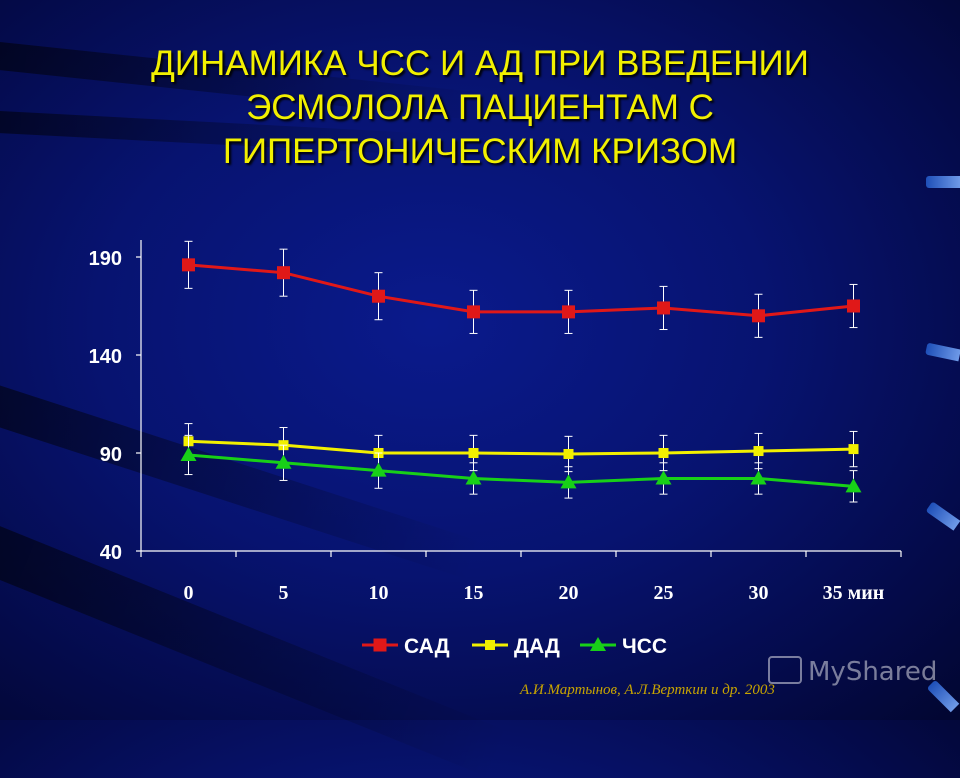 The height and width of the screenshot is (778, 960). Describe the element at coordinates (480, 151) in the screenshot. I see `title-line-3: ГИПЕРТОНИЧЕСКИМ КРИЗОМ` at that location.